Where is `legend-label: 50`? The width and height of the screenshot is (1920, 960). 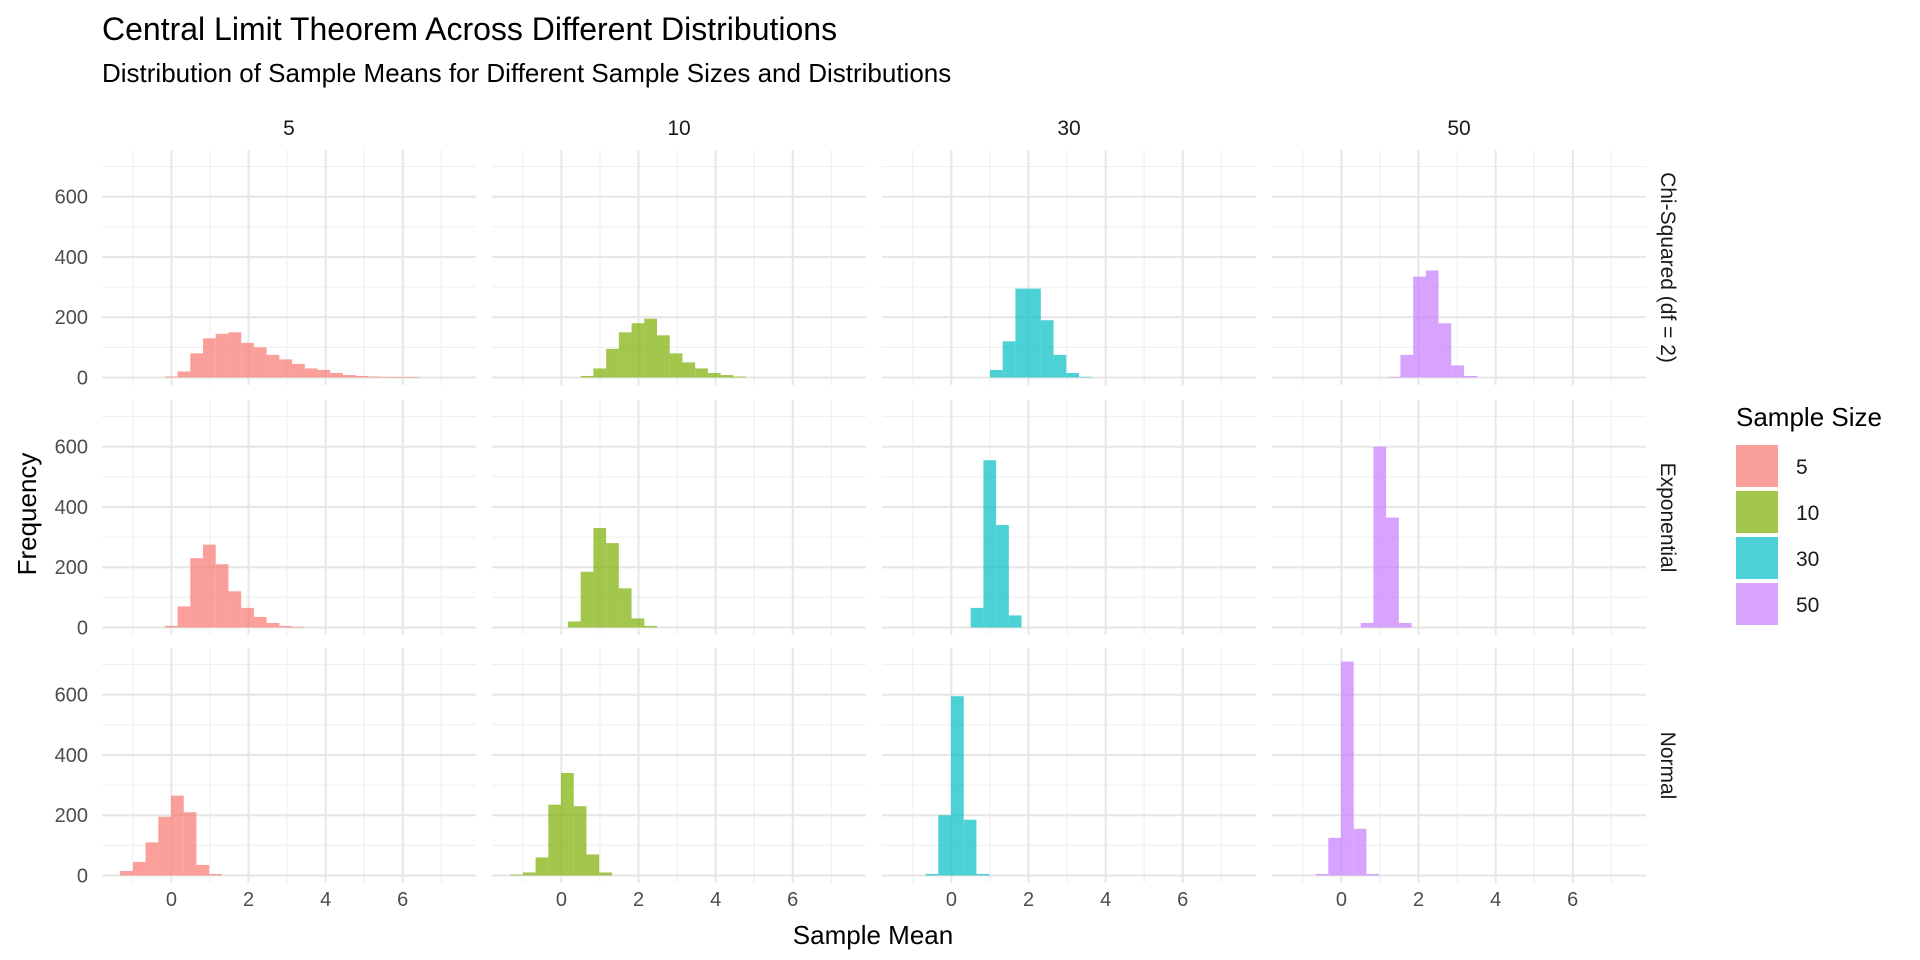
legend-label: 50 is located at coordinates (1807, 605).